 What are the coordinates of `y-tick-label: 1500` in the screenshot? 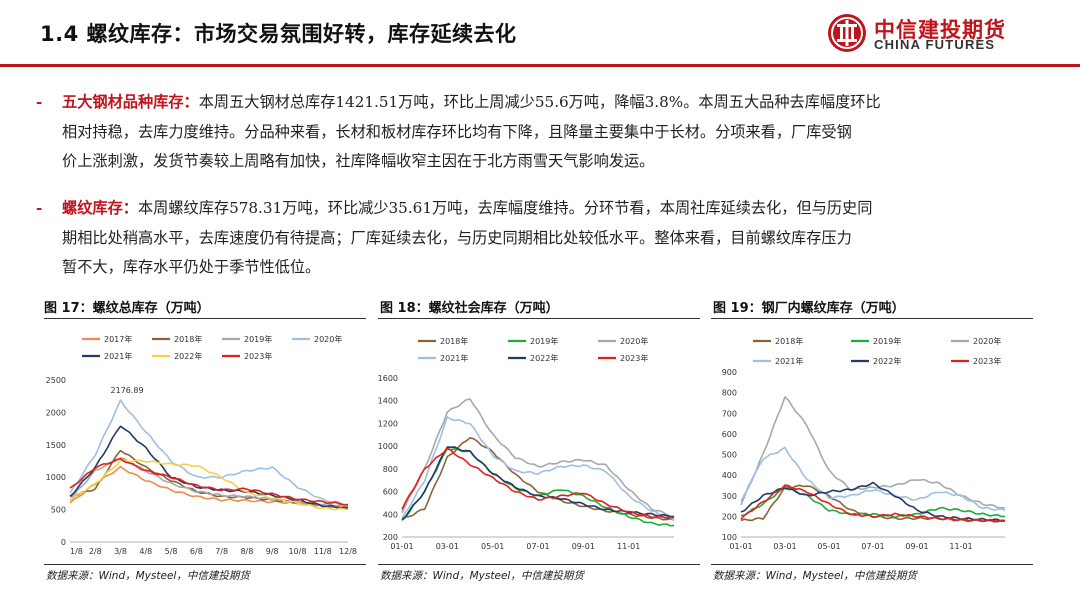 It's located at (56, 445).